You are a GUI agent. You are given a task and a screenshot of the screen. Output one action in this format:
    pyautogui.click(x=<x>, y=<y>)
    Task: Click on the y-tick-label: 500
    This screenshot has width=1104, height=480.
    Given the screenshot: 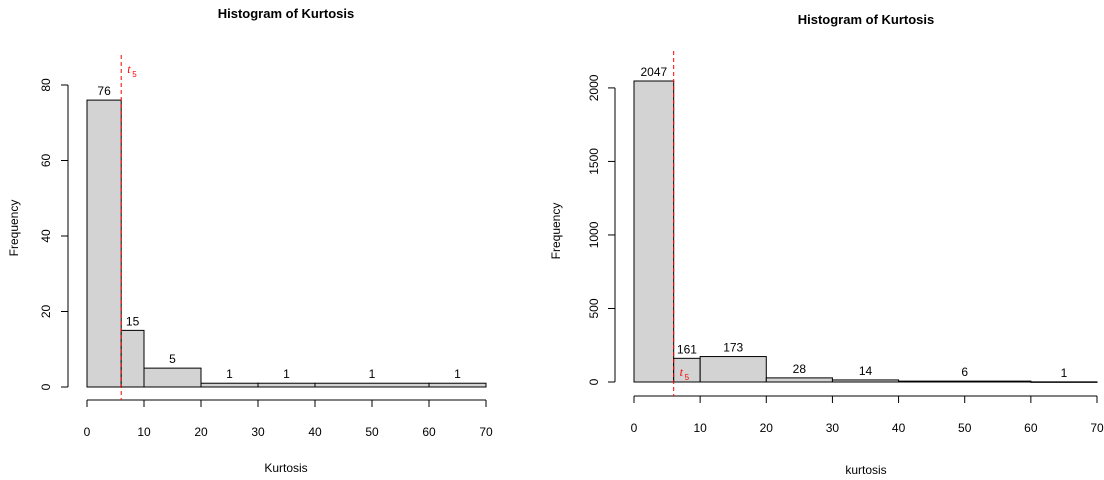 What is the action you would take?
    pyautogui.click(x=594, y=308)
    